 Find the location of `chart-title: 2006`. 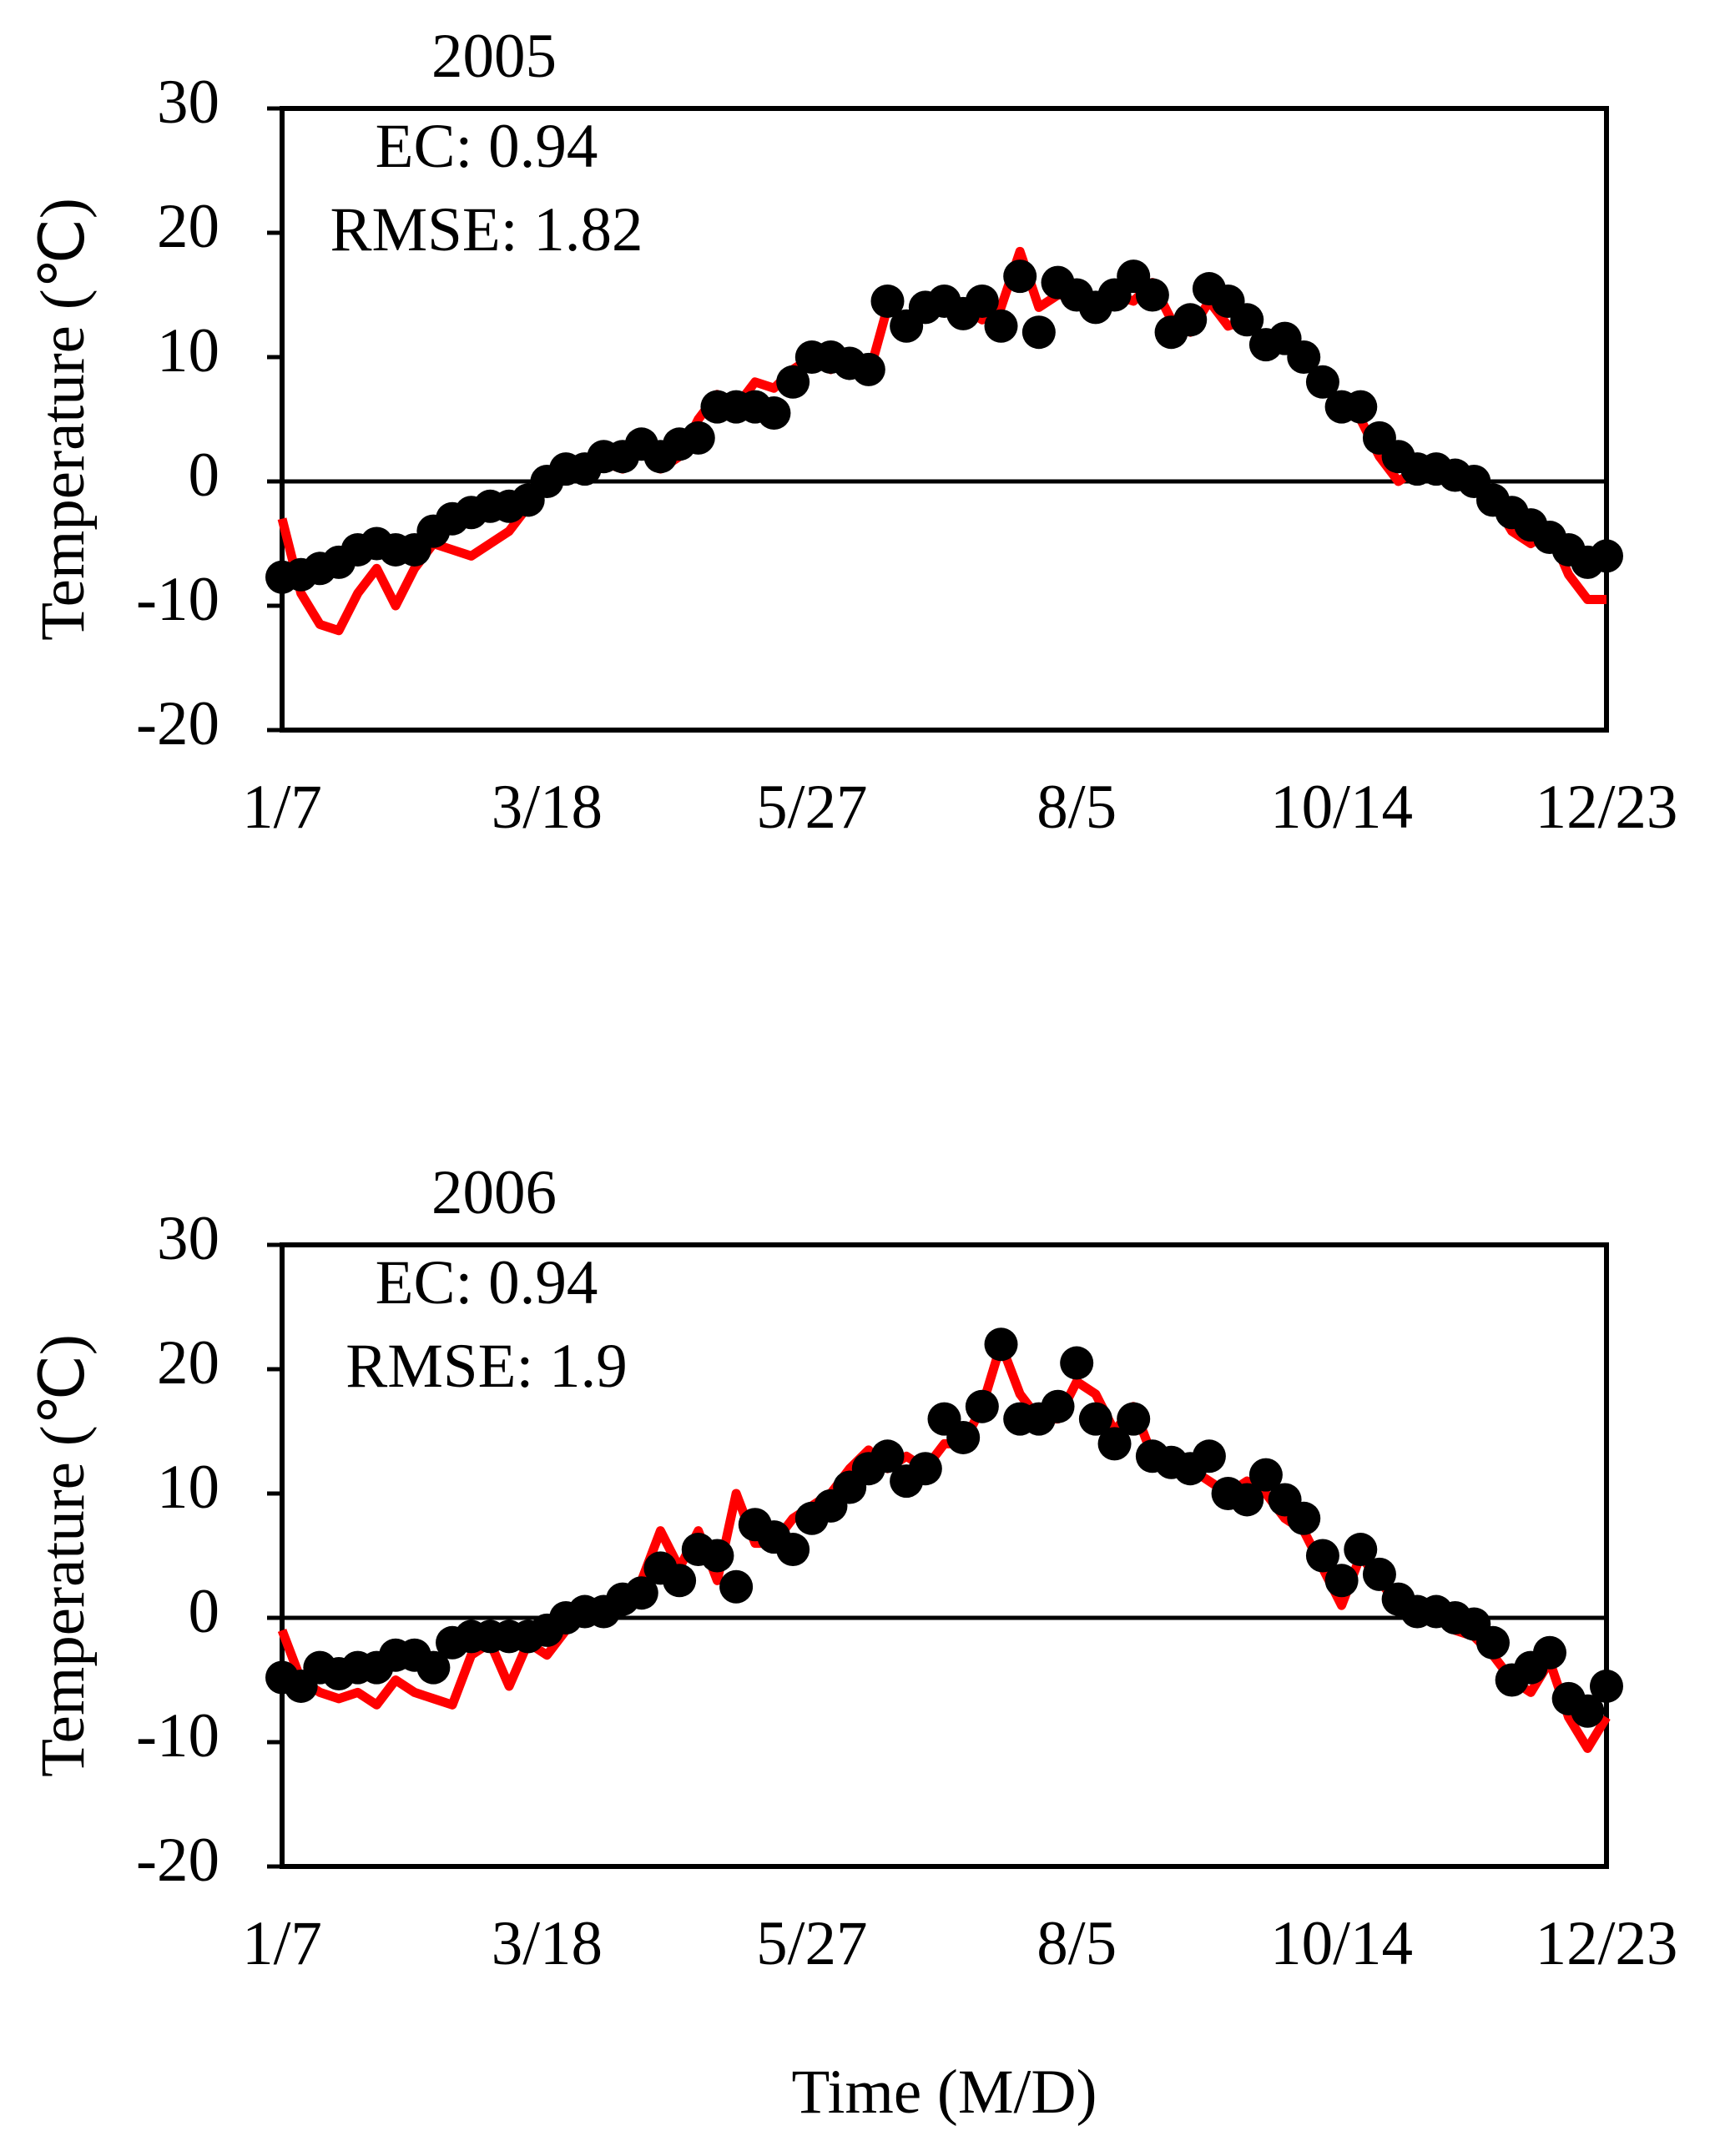

chart-title: 2006 is located at coordinates (494, 1192).